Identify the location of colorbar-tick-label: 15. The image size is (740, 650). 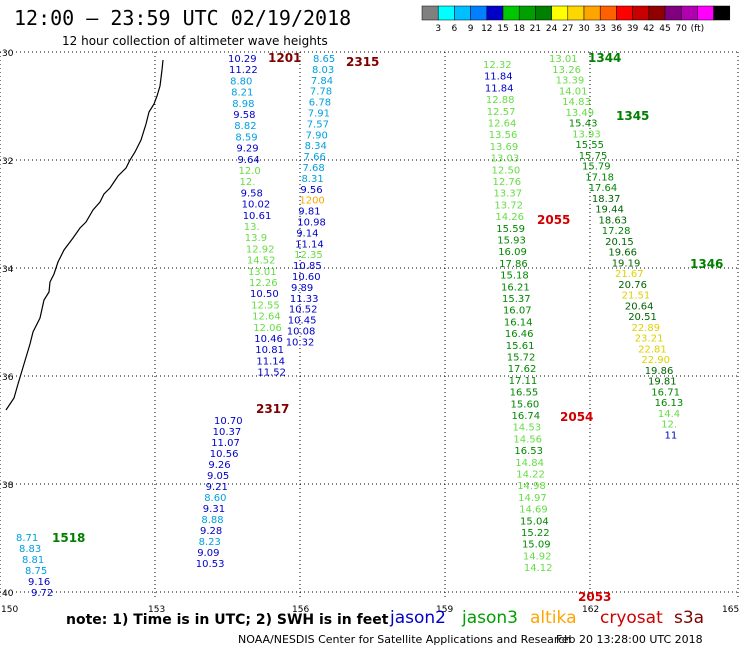
(502, 29).